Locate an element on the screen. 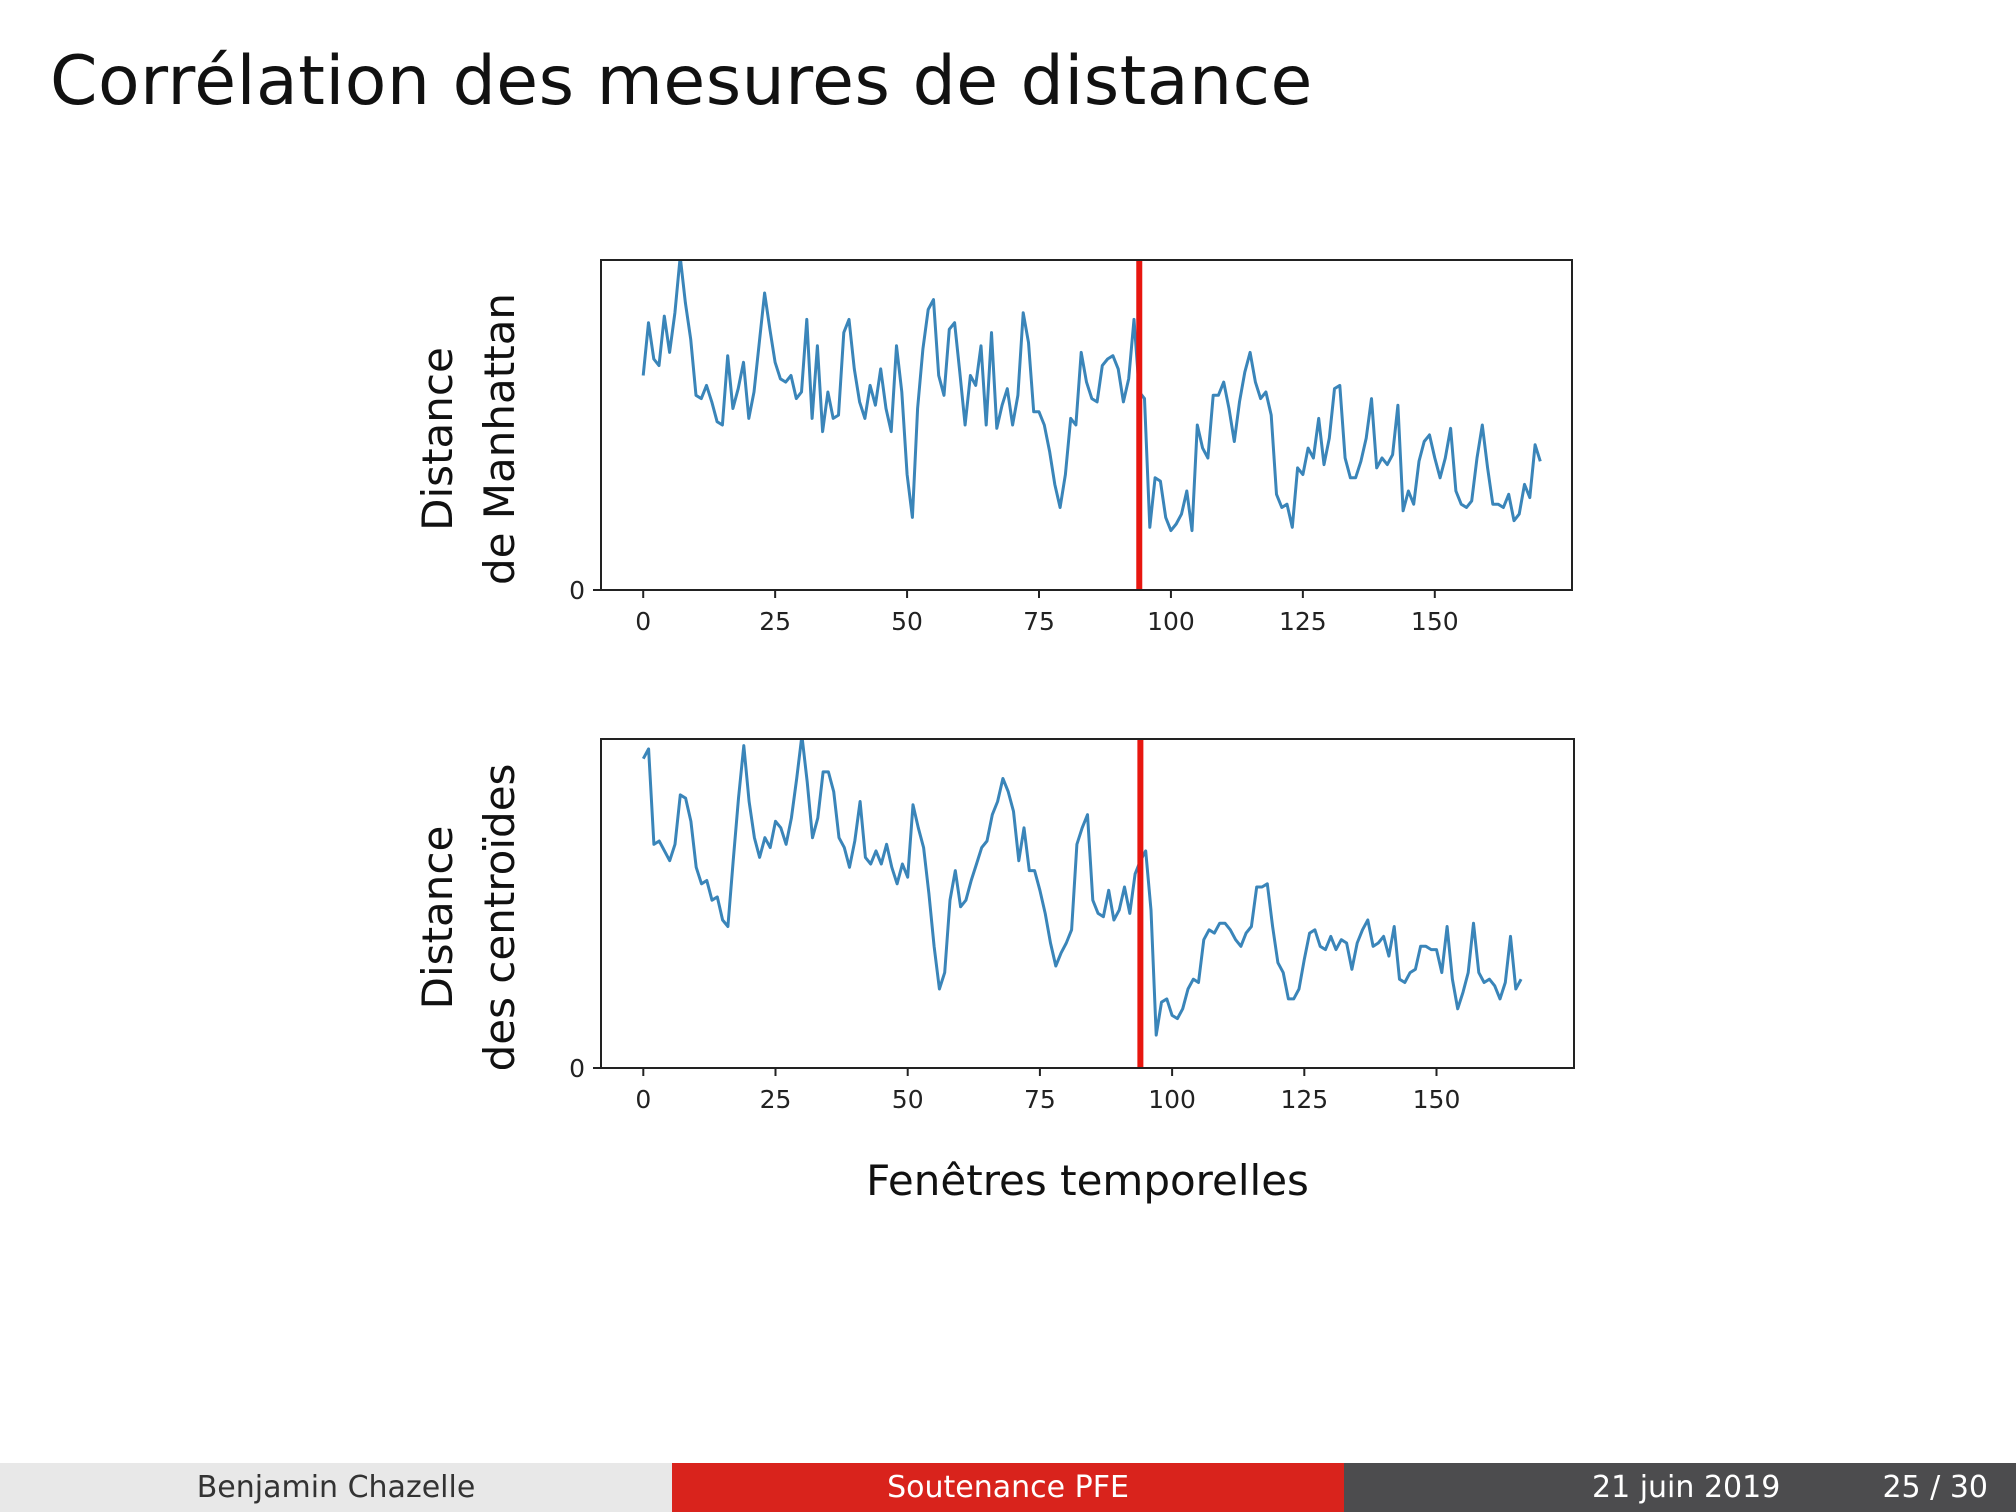  footer-date-section: 21 juin 2019 25 / 30 is located at coordinates (1680, 1487).